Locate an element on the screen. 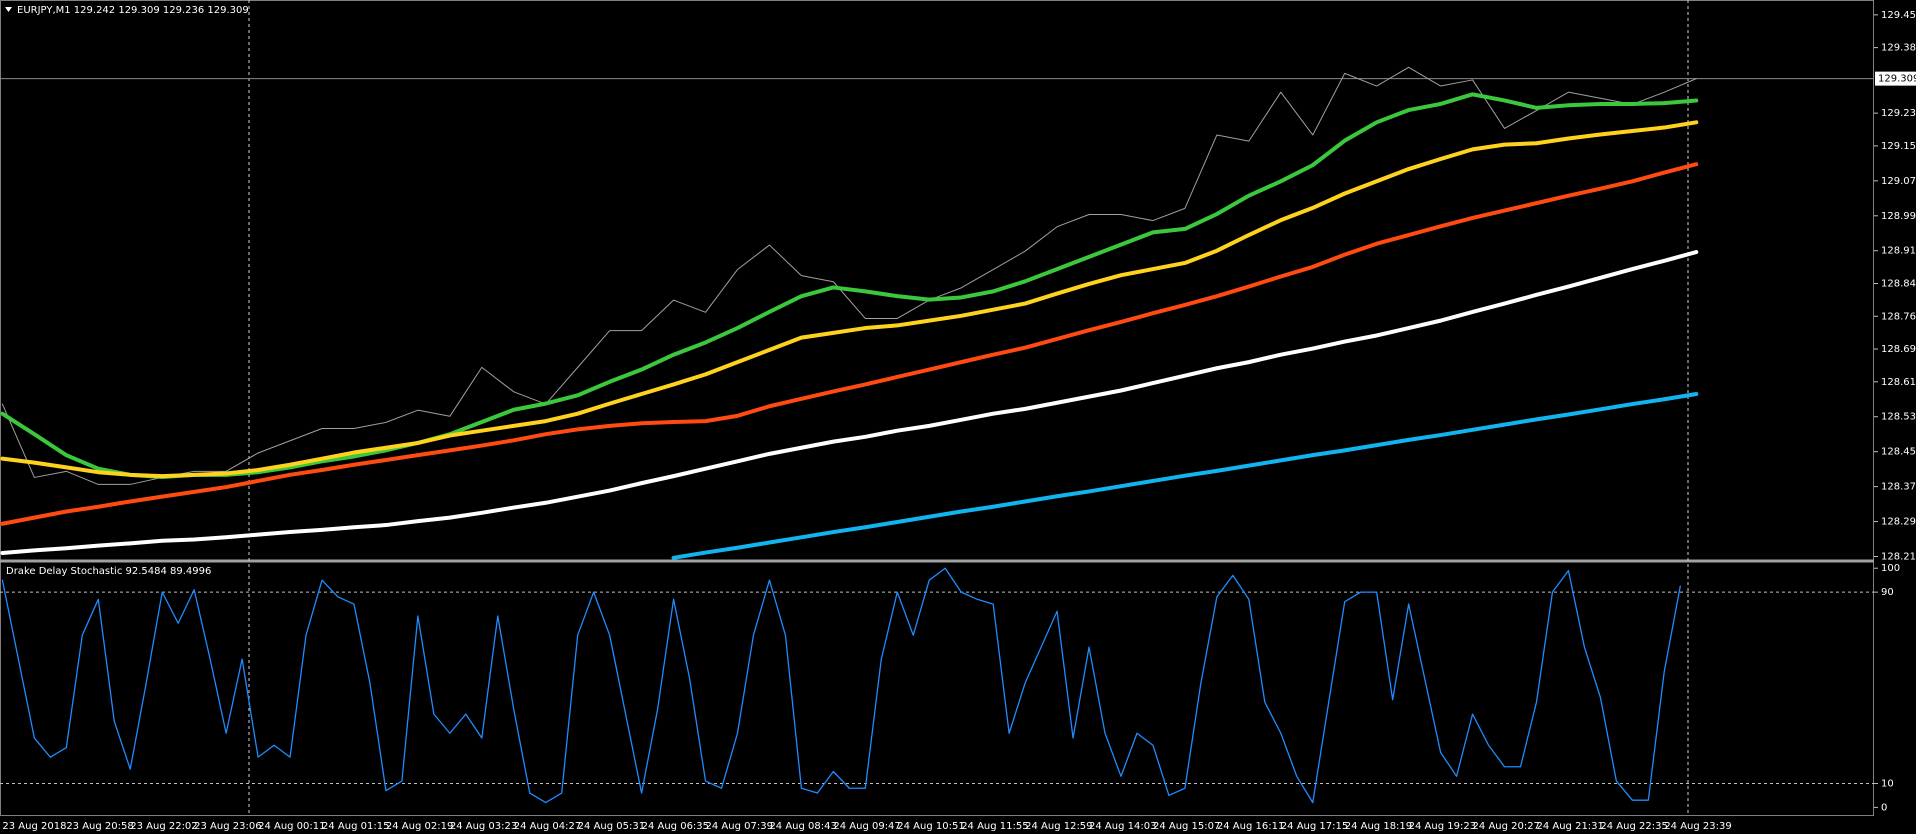 This screenshot has width=1916, height=834. x-tick-label: 24 Aug 23:39 is located at coordinates (1697, 826).